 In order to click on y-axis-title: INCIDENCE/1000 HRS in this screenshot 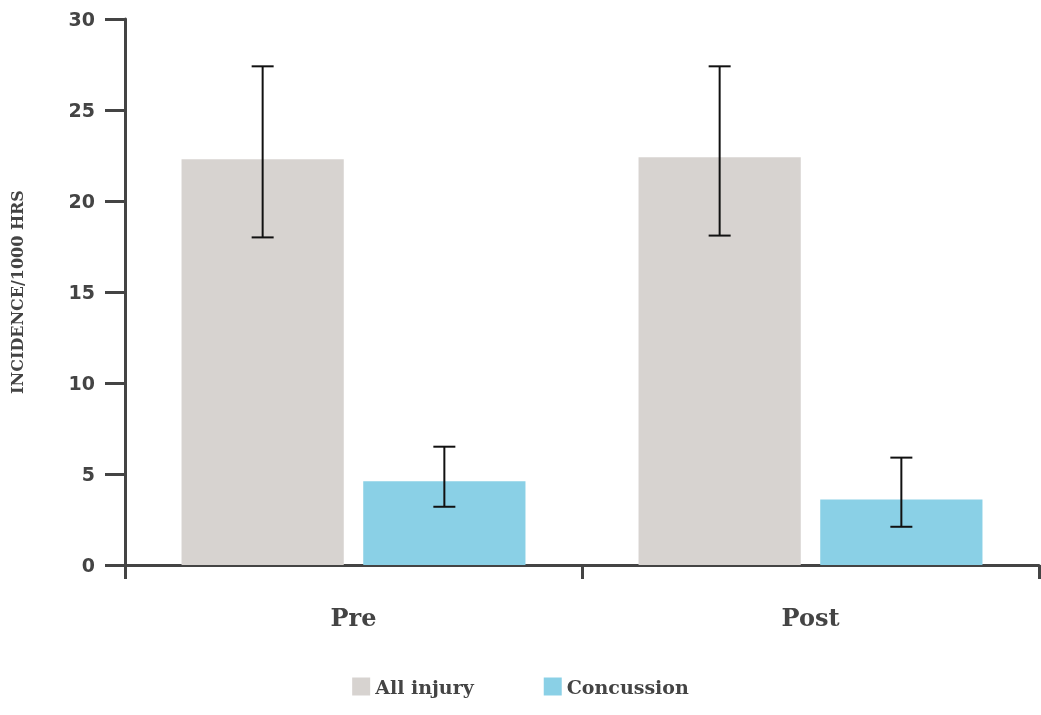, I will do `click(17, 292)`.